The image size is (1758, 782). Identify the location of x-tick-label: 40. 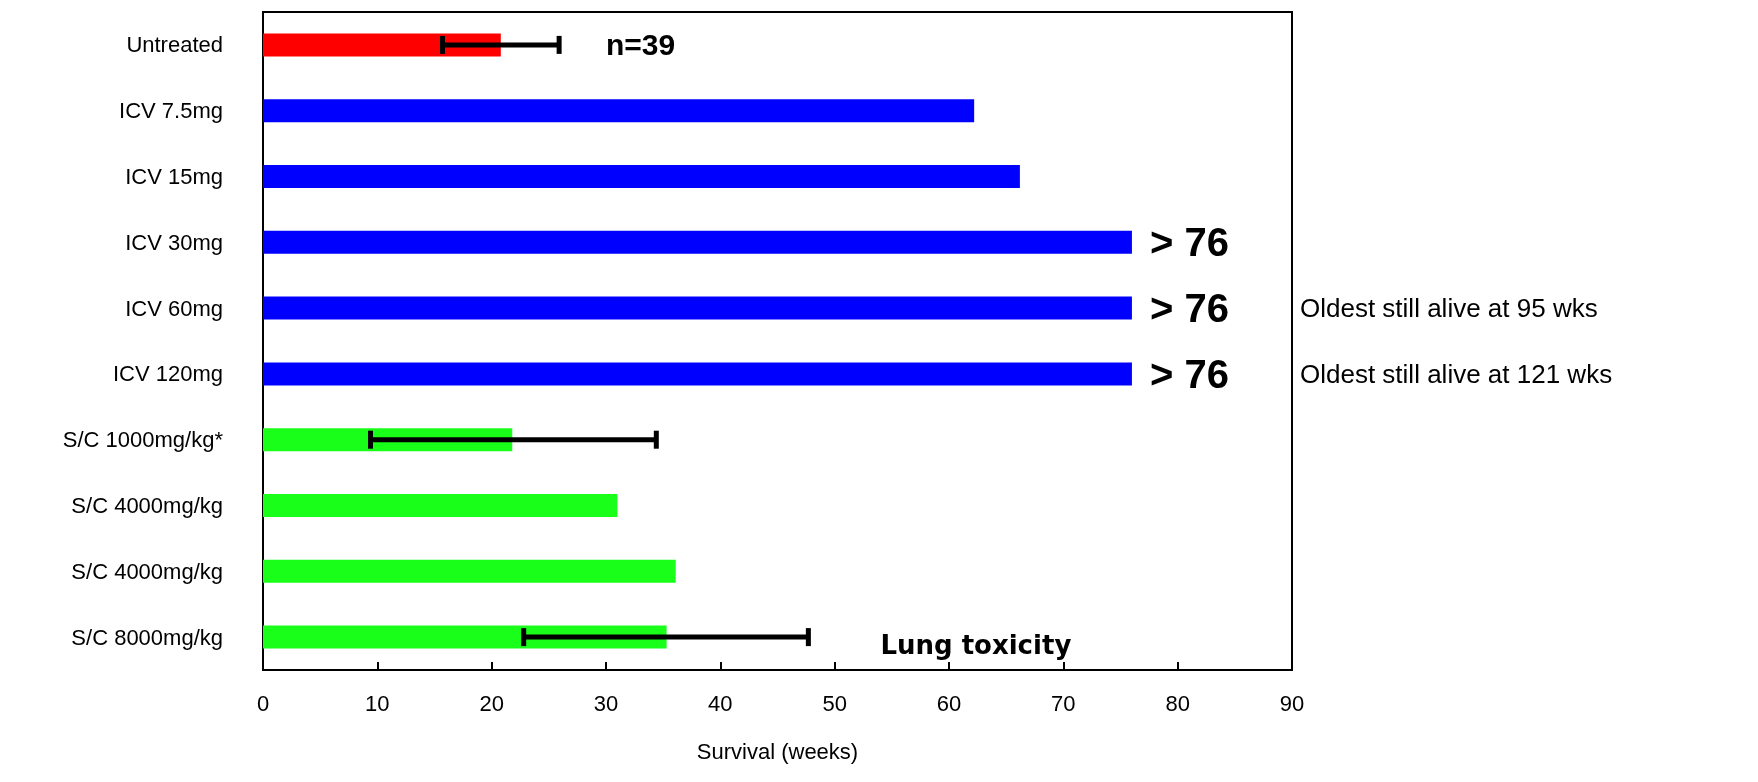
(720, 703).